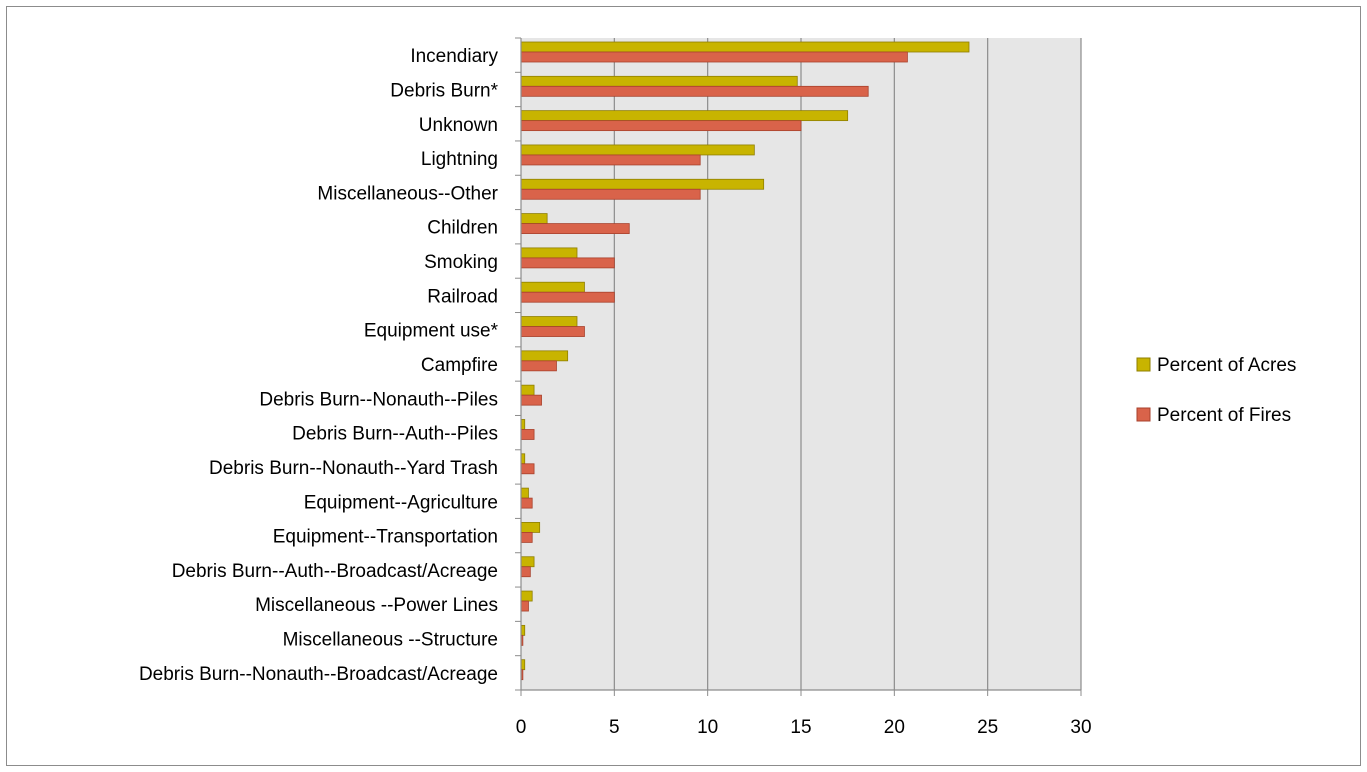 The height and width of the screenshot is (772, 1367). Describe the element at coordinates (1143, 364) in the screenshot. I see `legend-swatch-acres` at that location.